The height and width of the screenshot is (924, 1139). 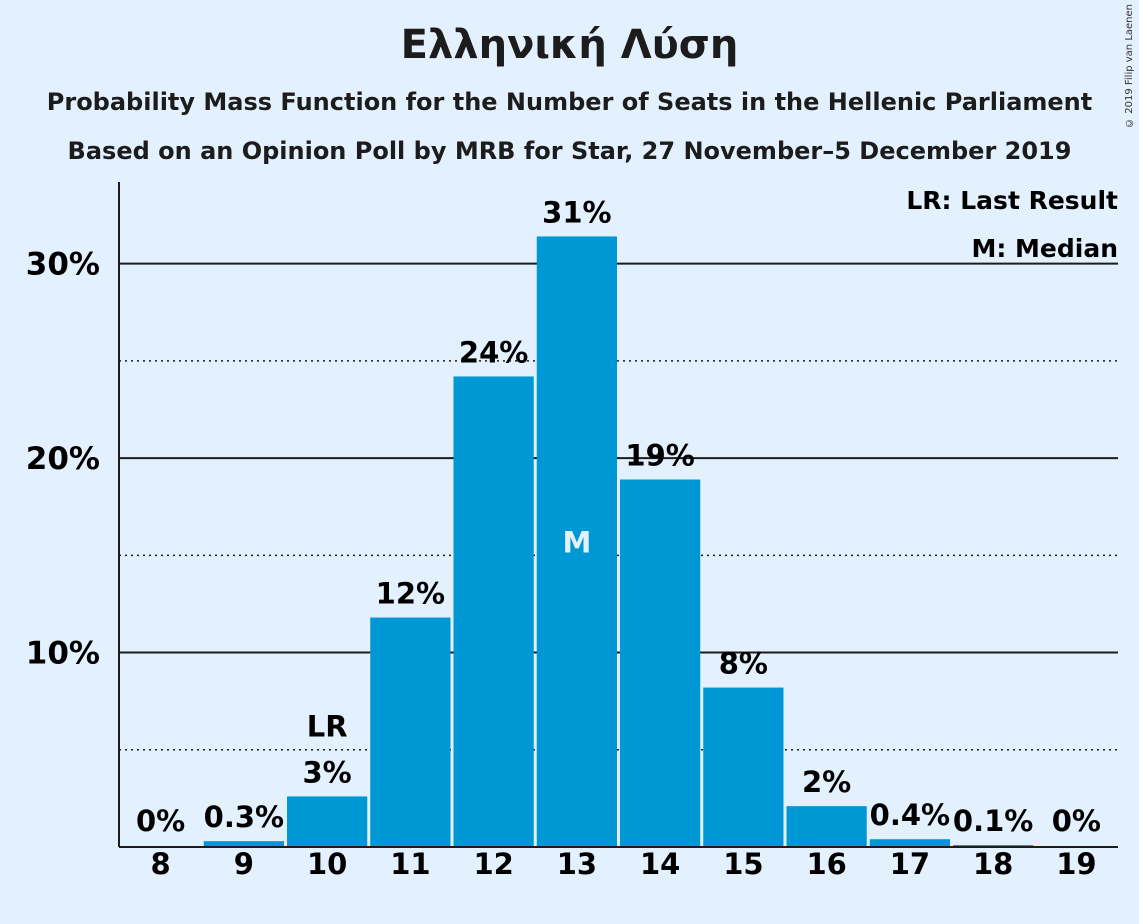 What do you see at coordinates (659, 456) in the screenshot?
I see `data-label: 19%` at bounding box center [659, 456].